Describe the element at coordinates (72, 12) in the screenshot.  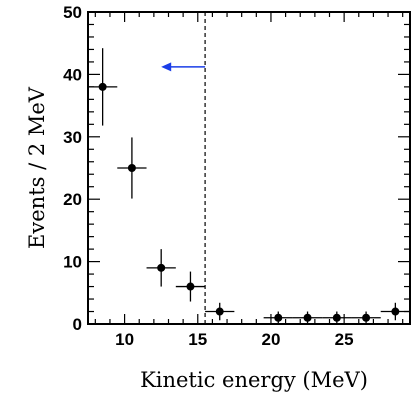
I see `y-tick-label: 50` at that location.